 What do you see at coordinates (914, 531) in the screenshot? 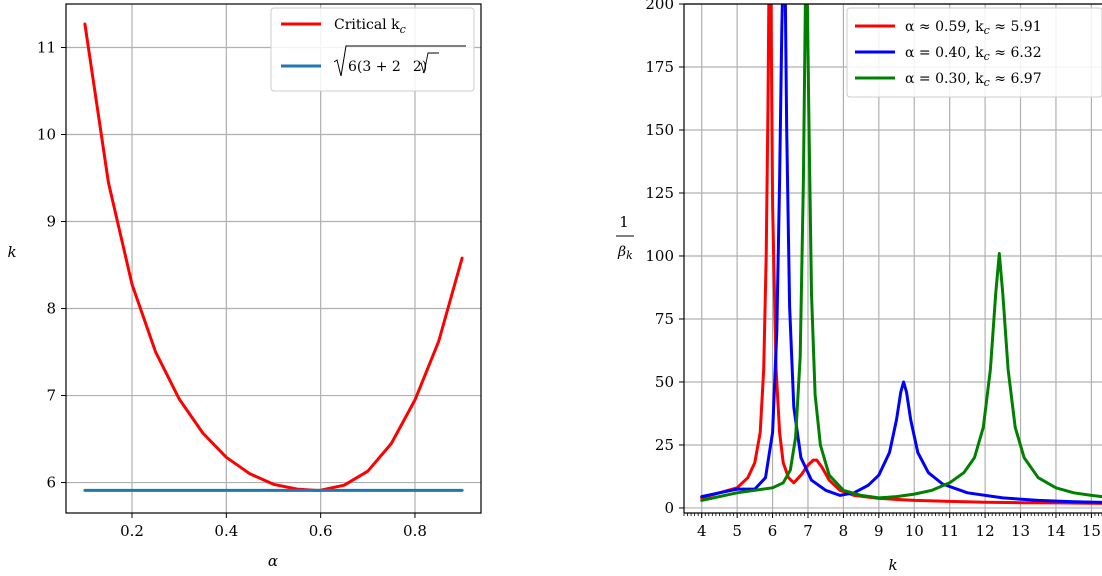
I see `right-x-tick-label: 10` at bounding box center [914, 531].